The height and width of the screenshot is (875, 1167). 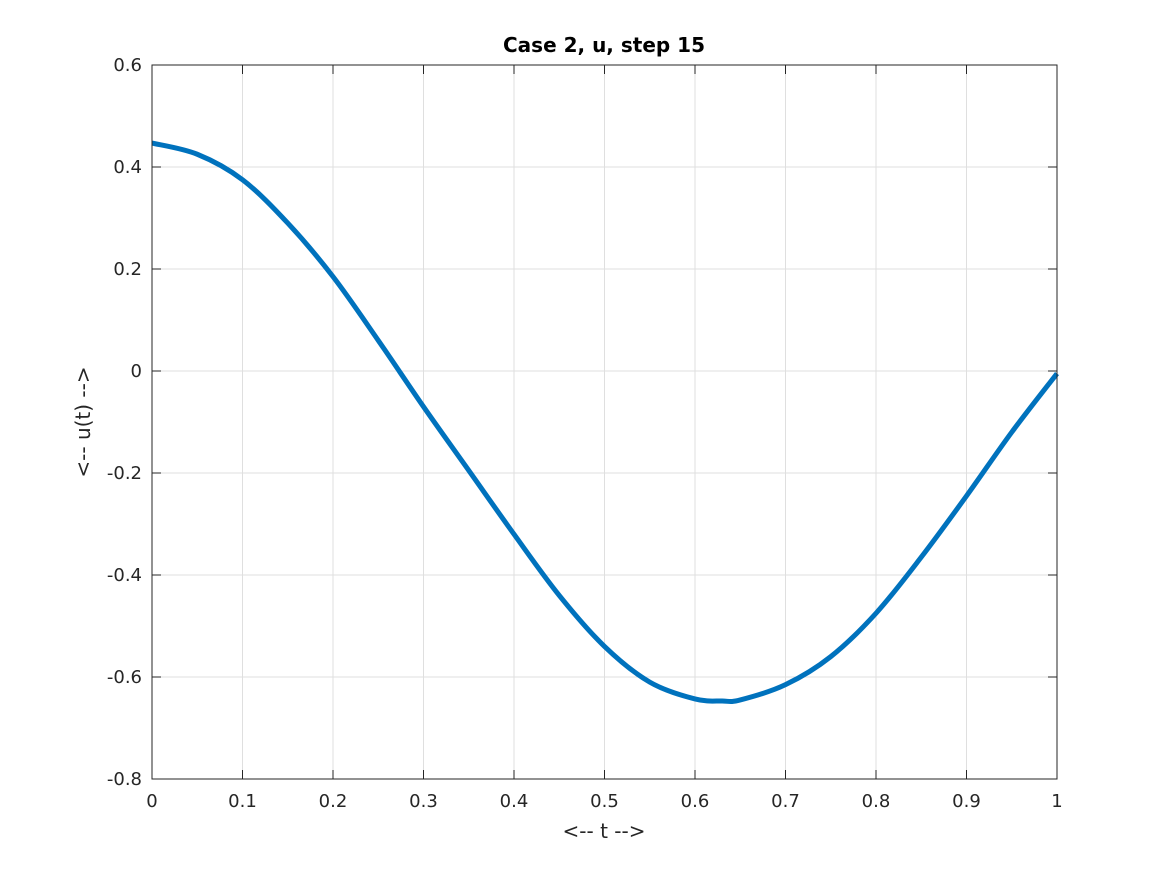 What do you see at coordinates (1056, 801) in the screenshot?
I see `x-tick-label: 1` at bounding box center [1056, 801].